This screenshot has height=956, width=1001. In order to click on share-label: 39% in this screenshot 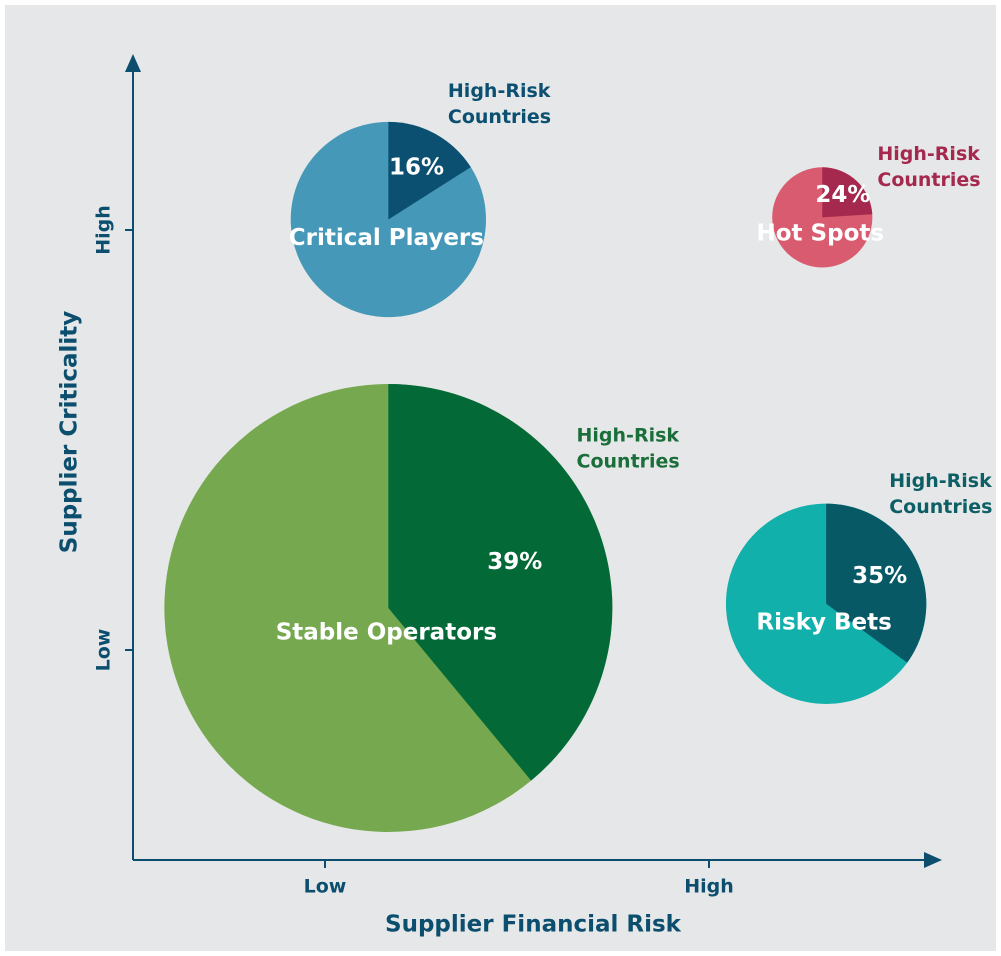, I will do `click(514, 562)`.